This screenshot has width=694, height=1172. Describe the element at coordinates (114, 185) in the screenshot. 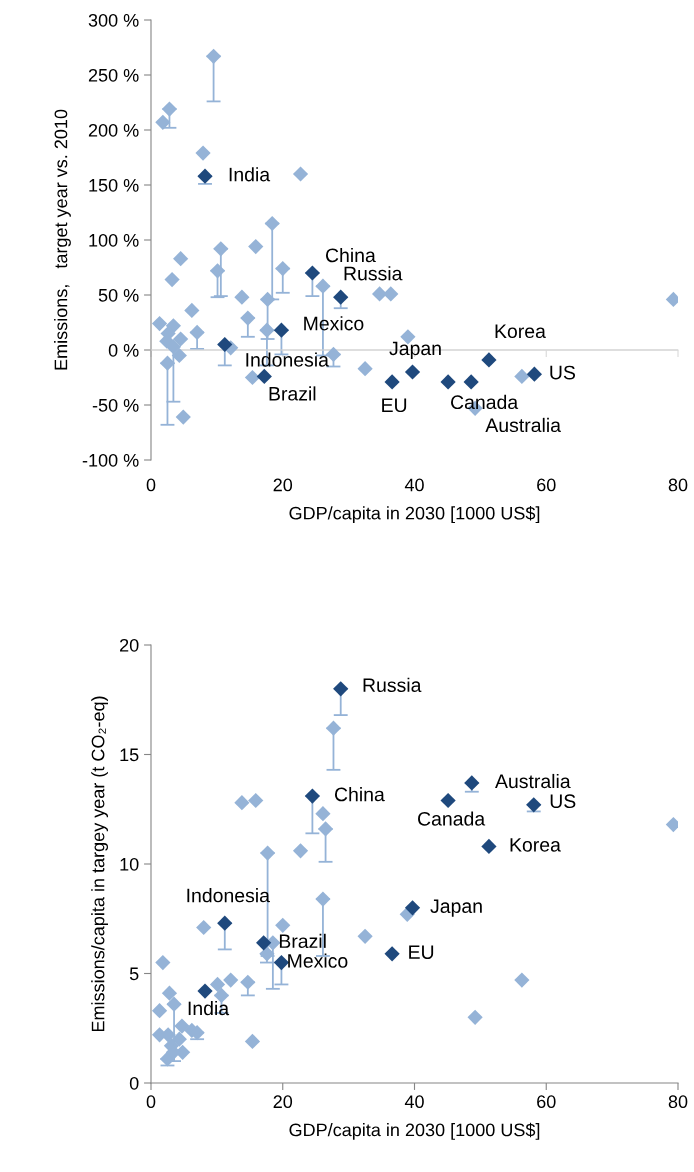

I see `y-tick-label: 150 %` at that location.